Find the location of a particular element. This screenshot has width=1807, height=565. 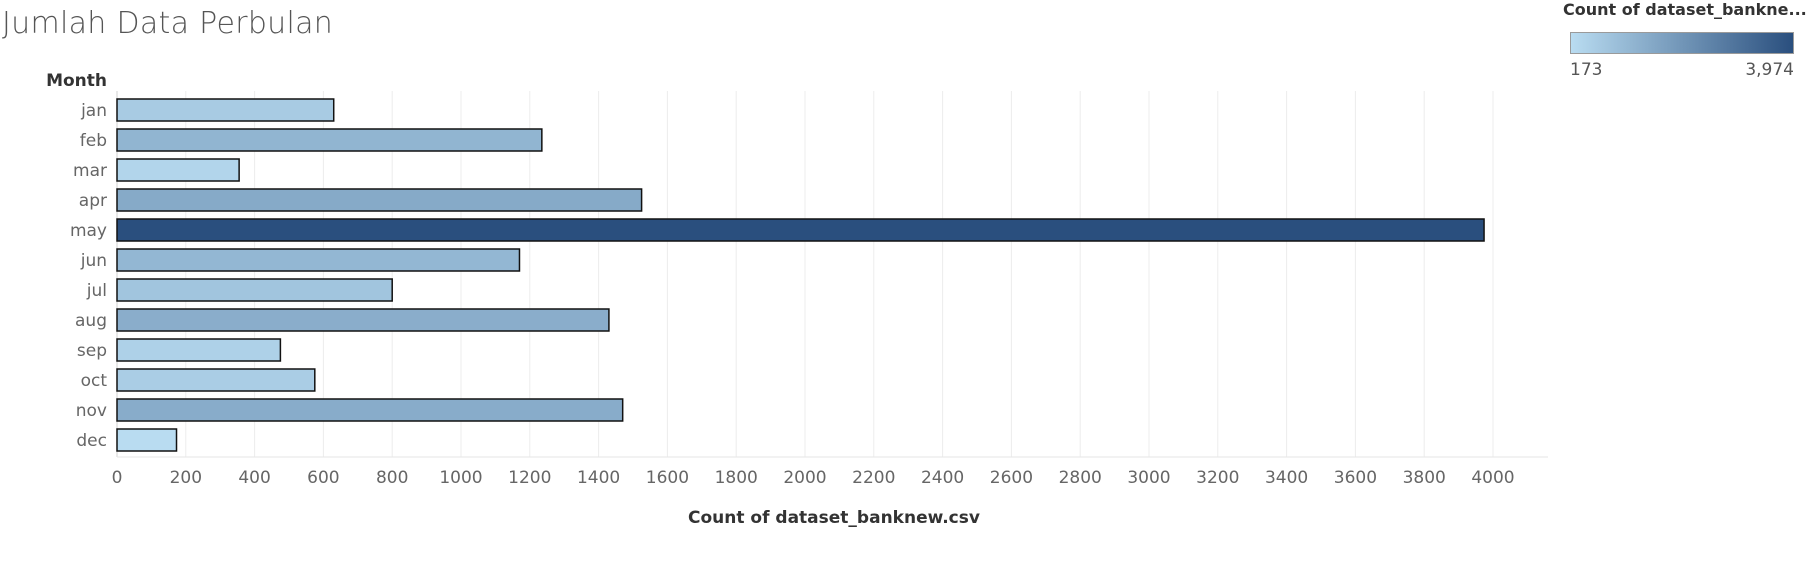

x-tick-label: 400 is located at coordinates (254, 478).